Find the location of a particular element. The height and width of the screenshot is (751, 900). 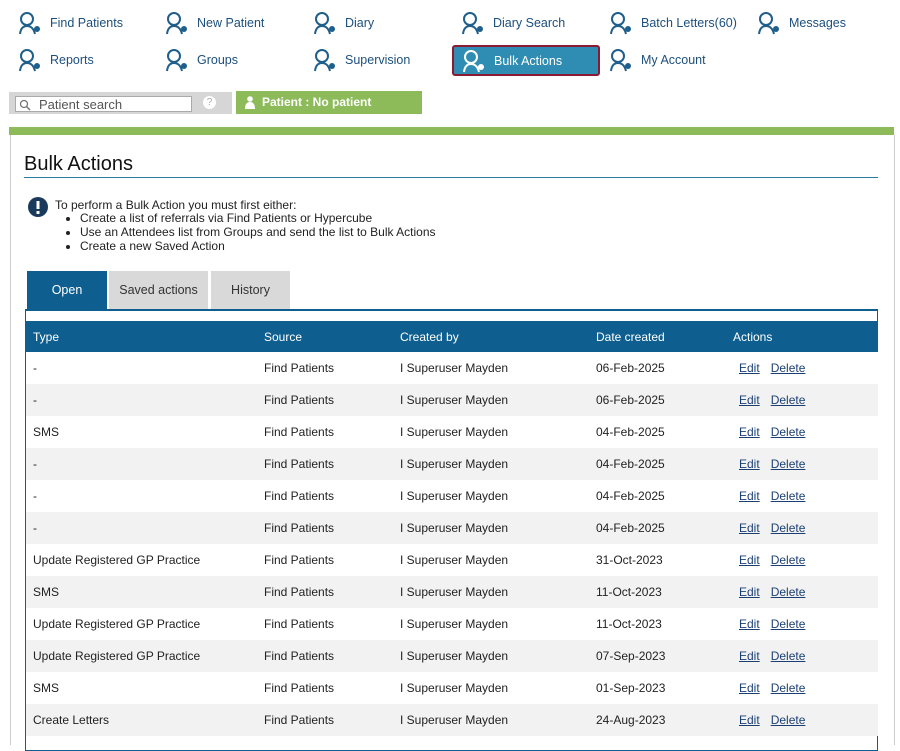

search-input: Patient search is located at coordinates (103, 104).